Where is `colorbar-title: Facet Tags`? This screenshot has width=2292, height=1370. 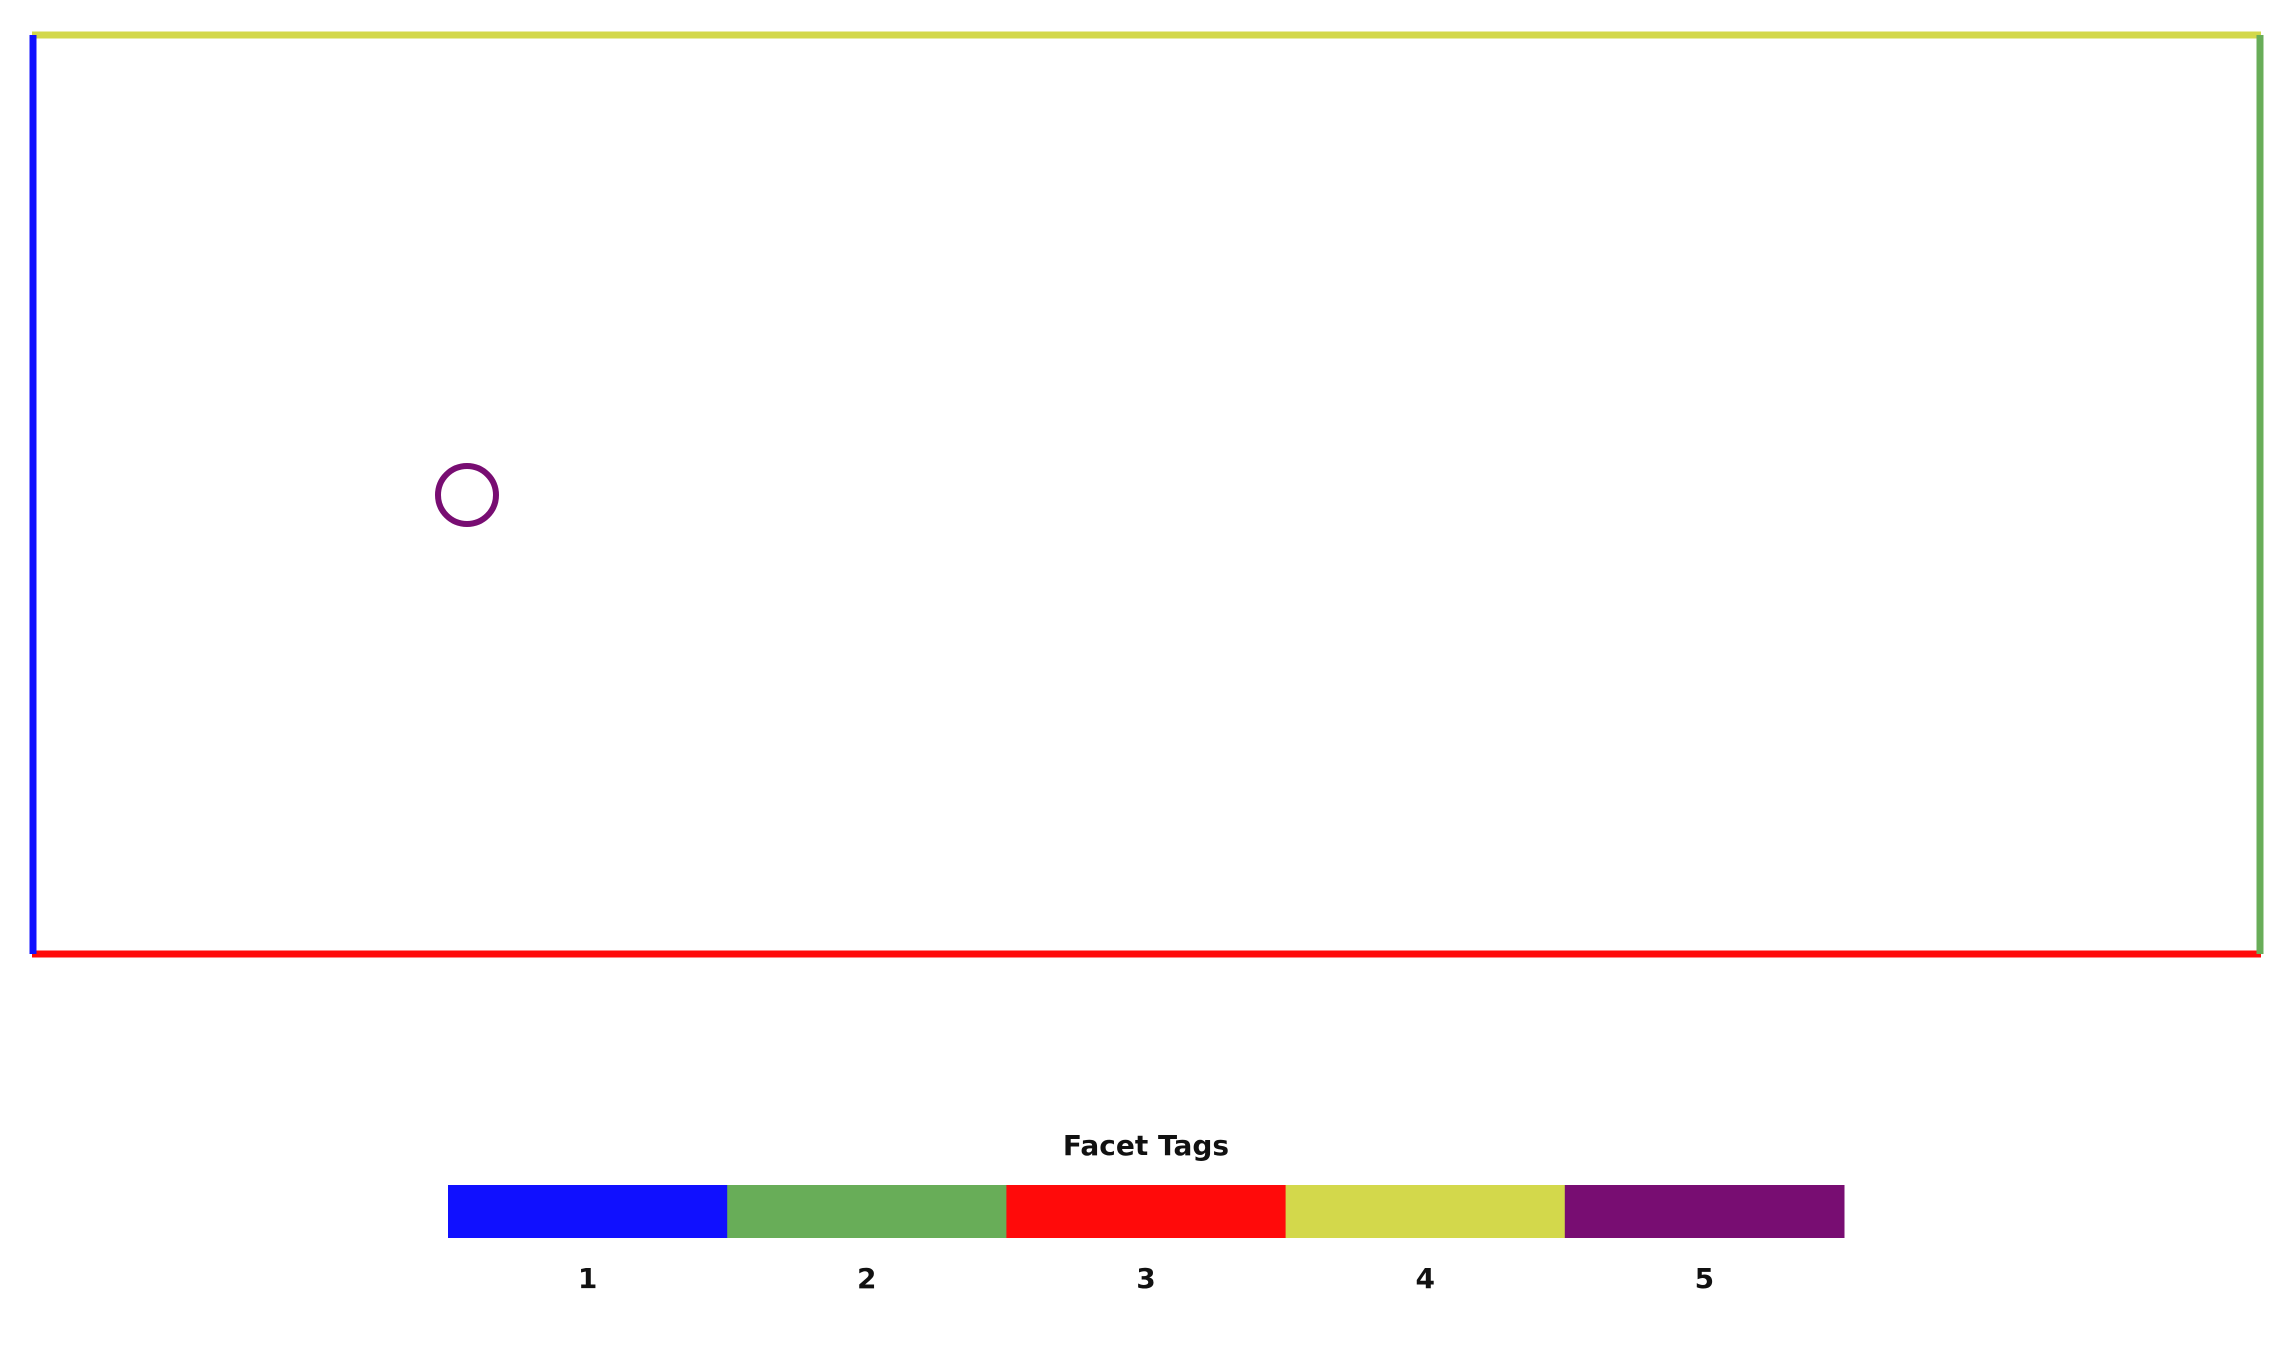
colorbar-title: Facet Tags is located at coordinates (1146, 1145).